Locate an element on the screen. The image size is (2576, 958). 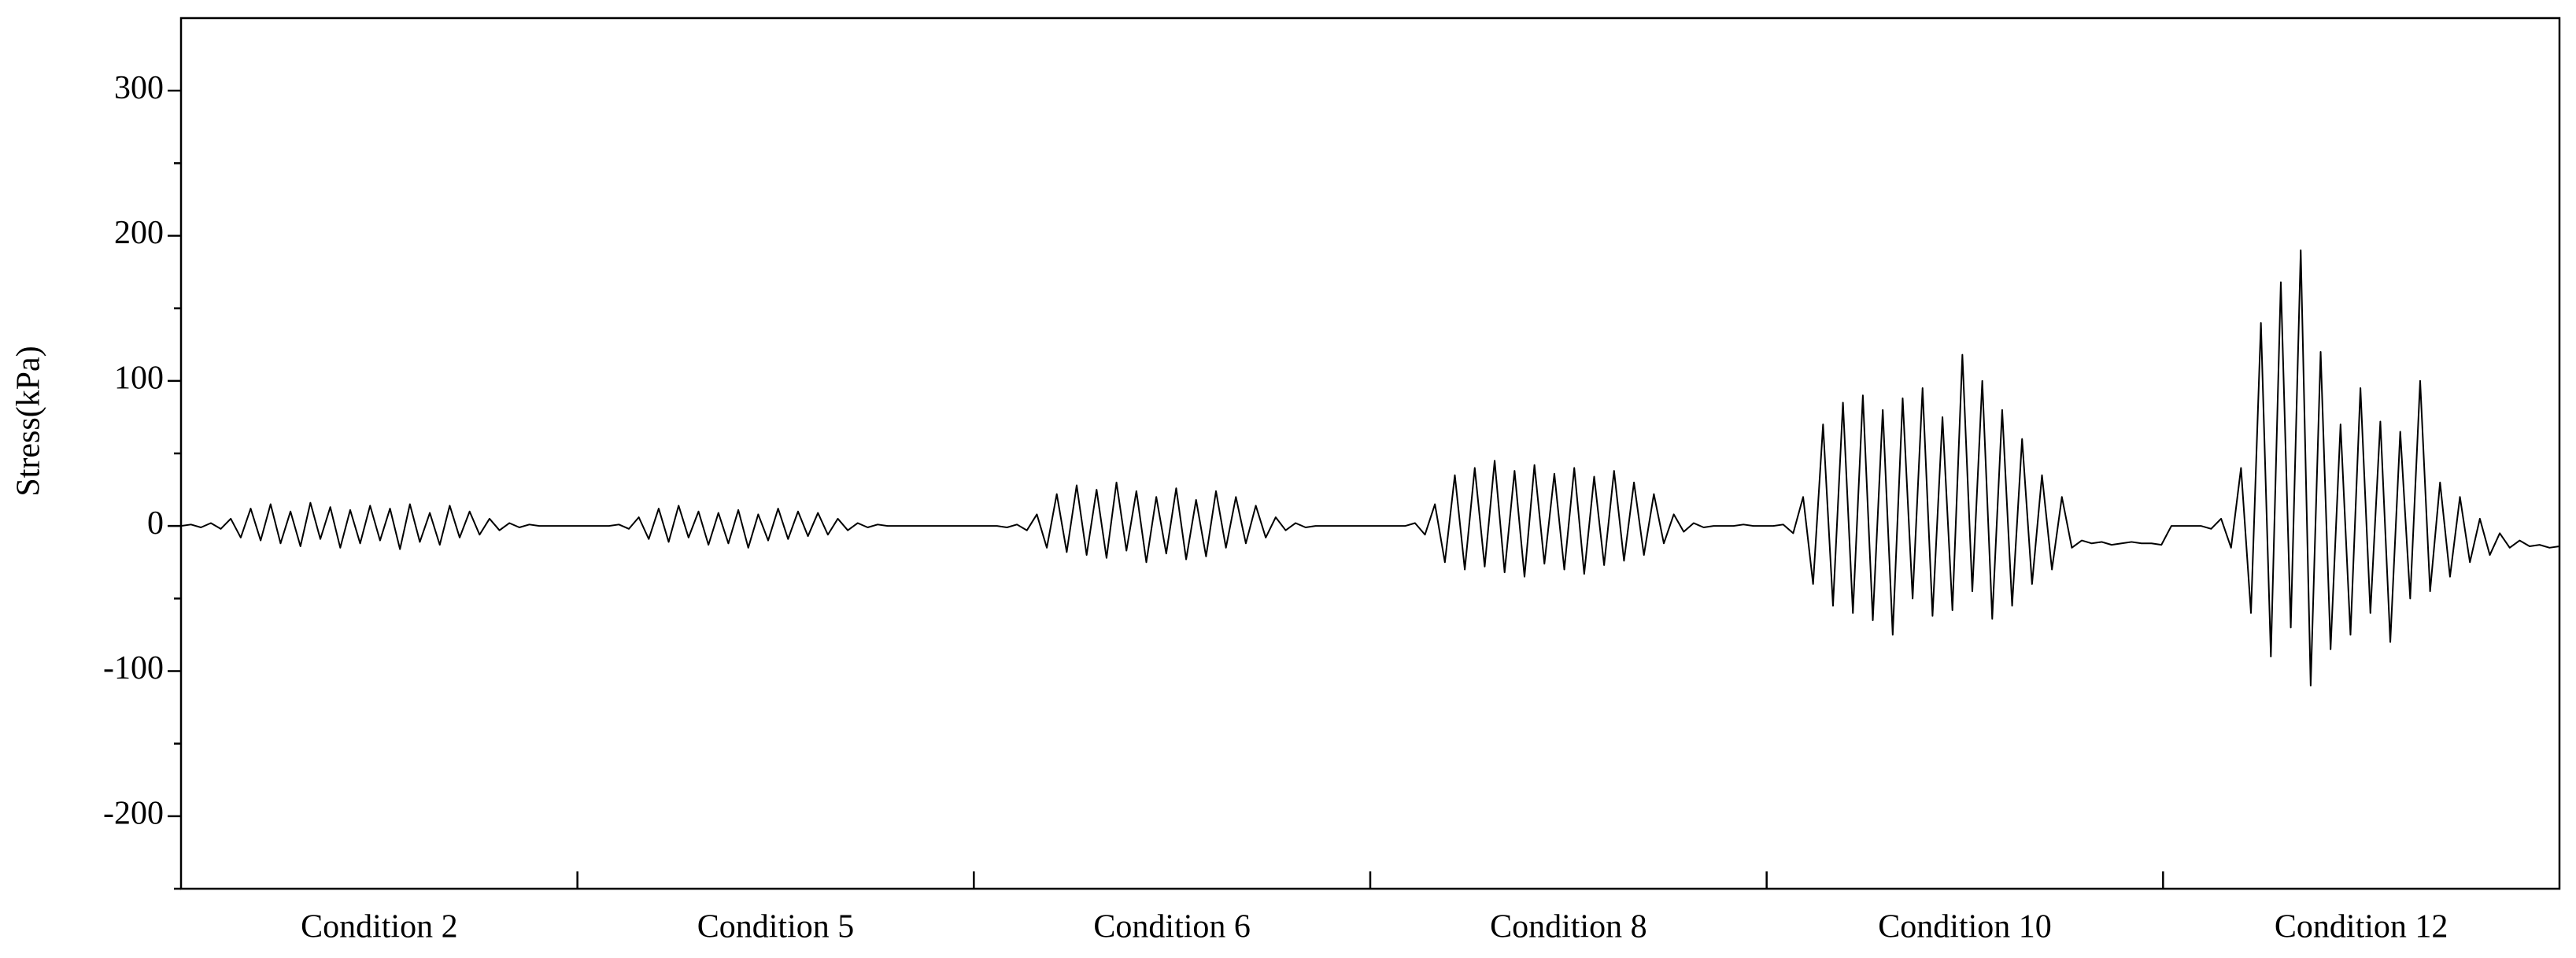
x-tick-label: Condition 5 is located at coordinates (776, 927).